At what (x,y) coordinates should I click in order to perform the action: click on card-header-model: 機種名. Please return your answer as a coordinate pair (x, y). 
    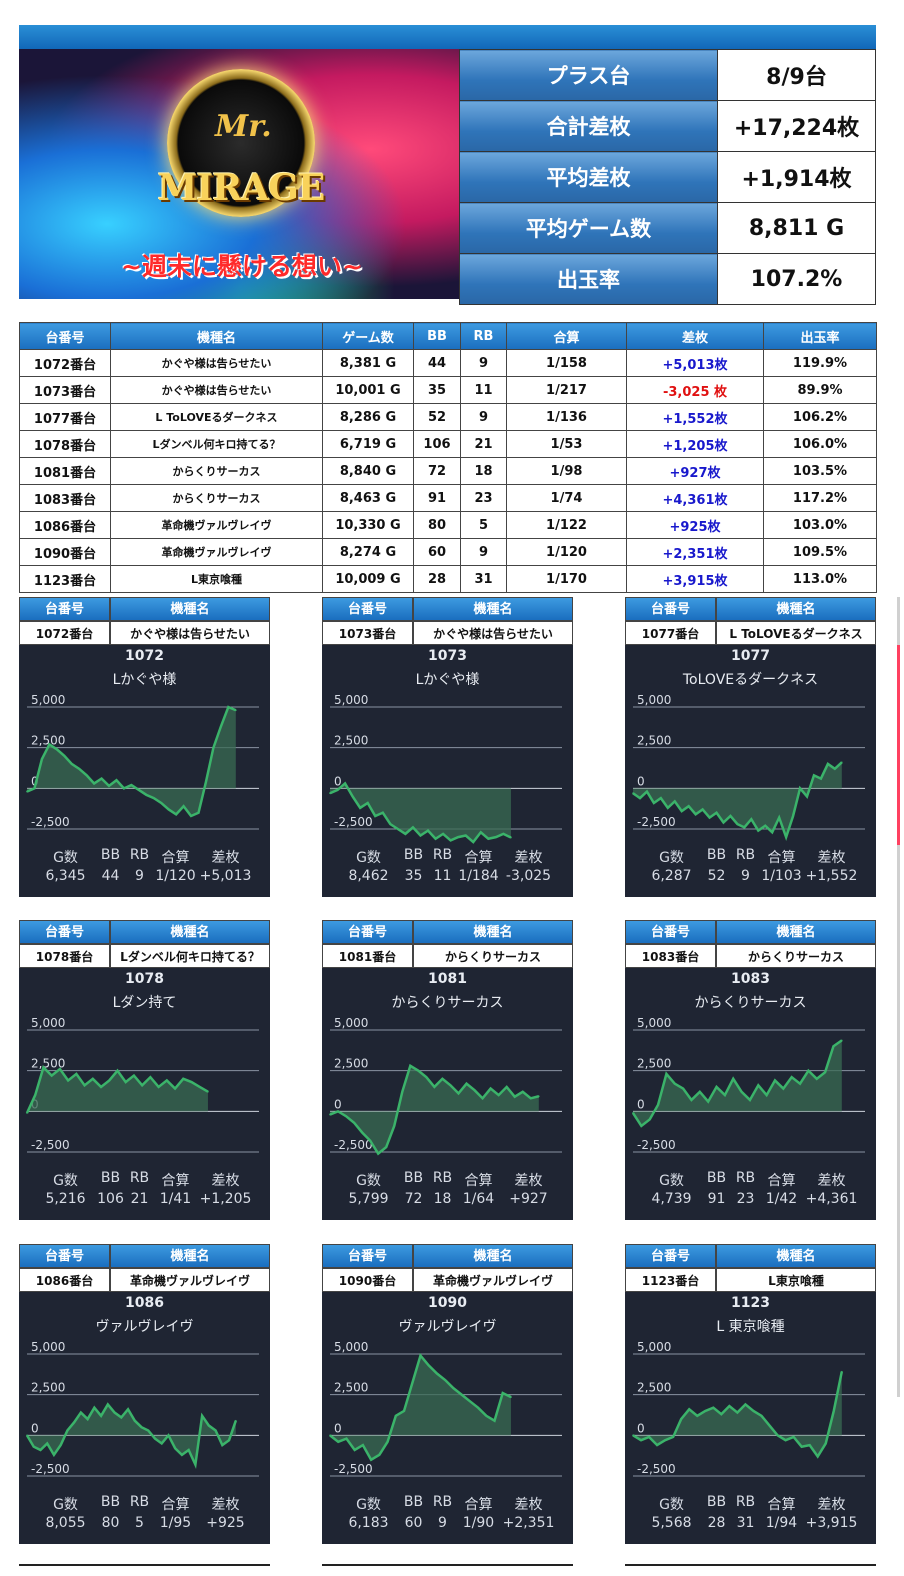
    Looking at the image, I should click on (493, 932).